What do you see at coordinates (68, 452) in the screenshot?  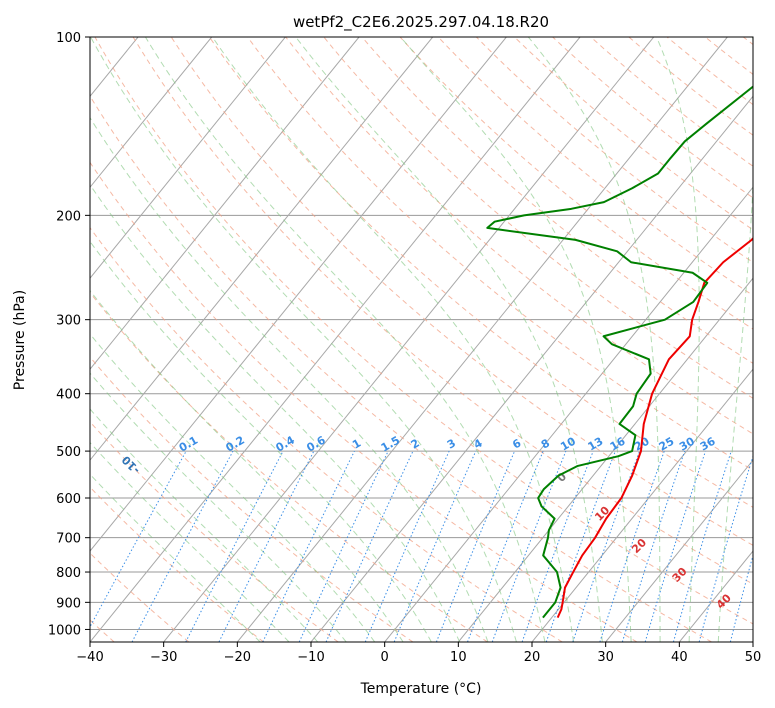 I see `y-tick-label: 500` at bounding box center [68, 452].